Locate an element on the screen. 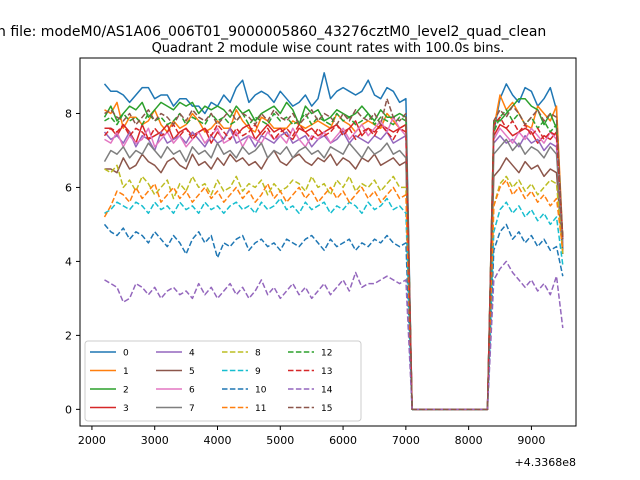  legend-label-11: 11 is located at coordinates (260, 409).